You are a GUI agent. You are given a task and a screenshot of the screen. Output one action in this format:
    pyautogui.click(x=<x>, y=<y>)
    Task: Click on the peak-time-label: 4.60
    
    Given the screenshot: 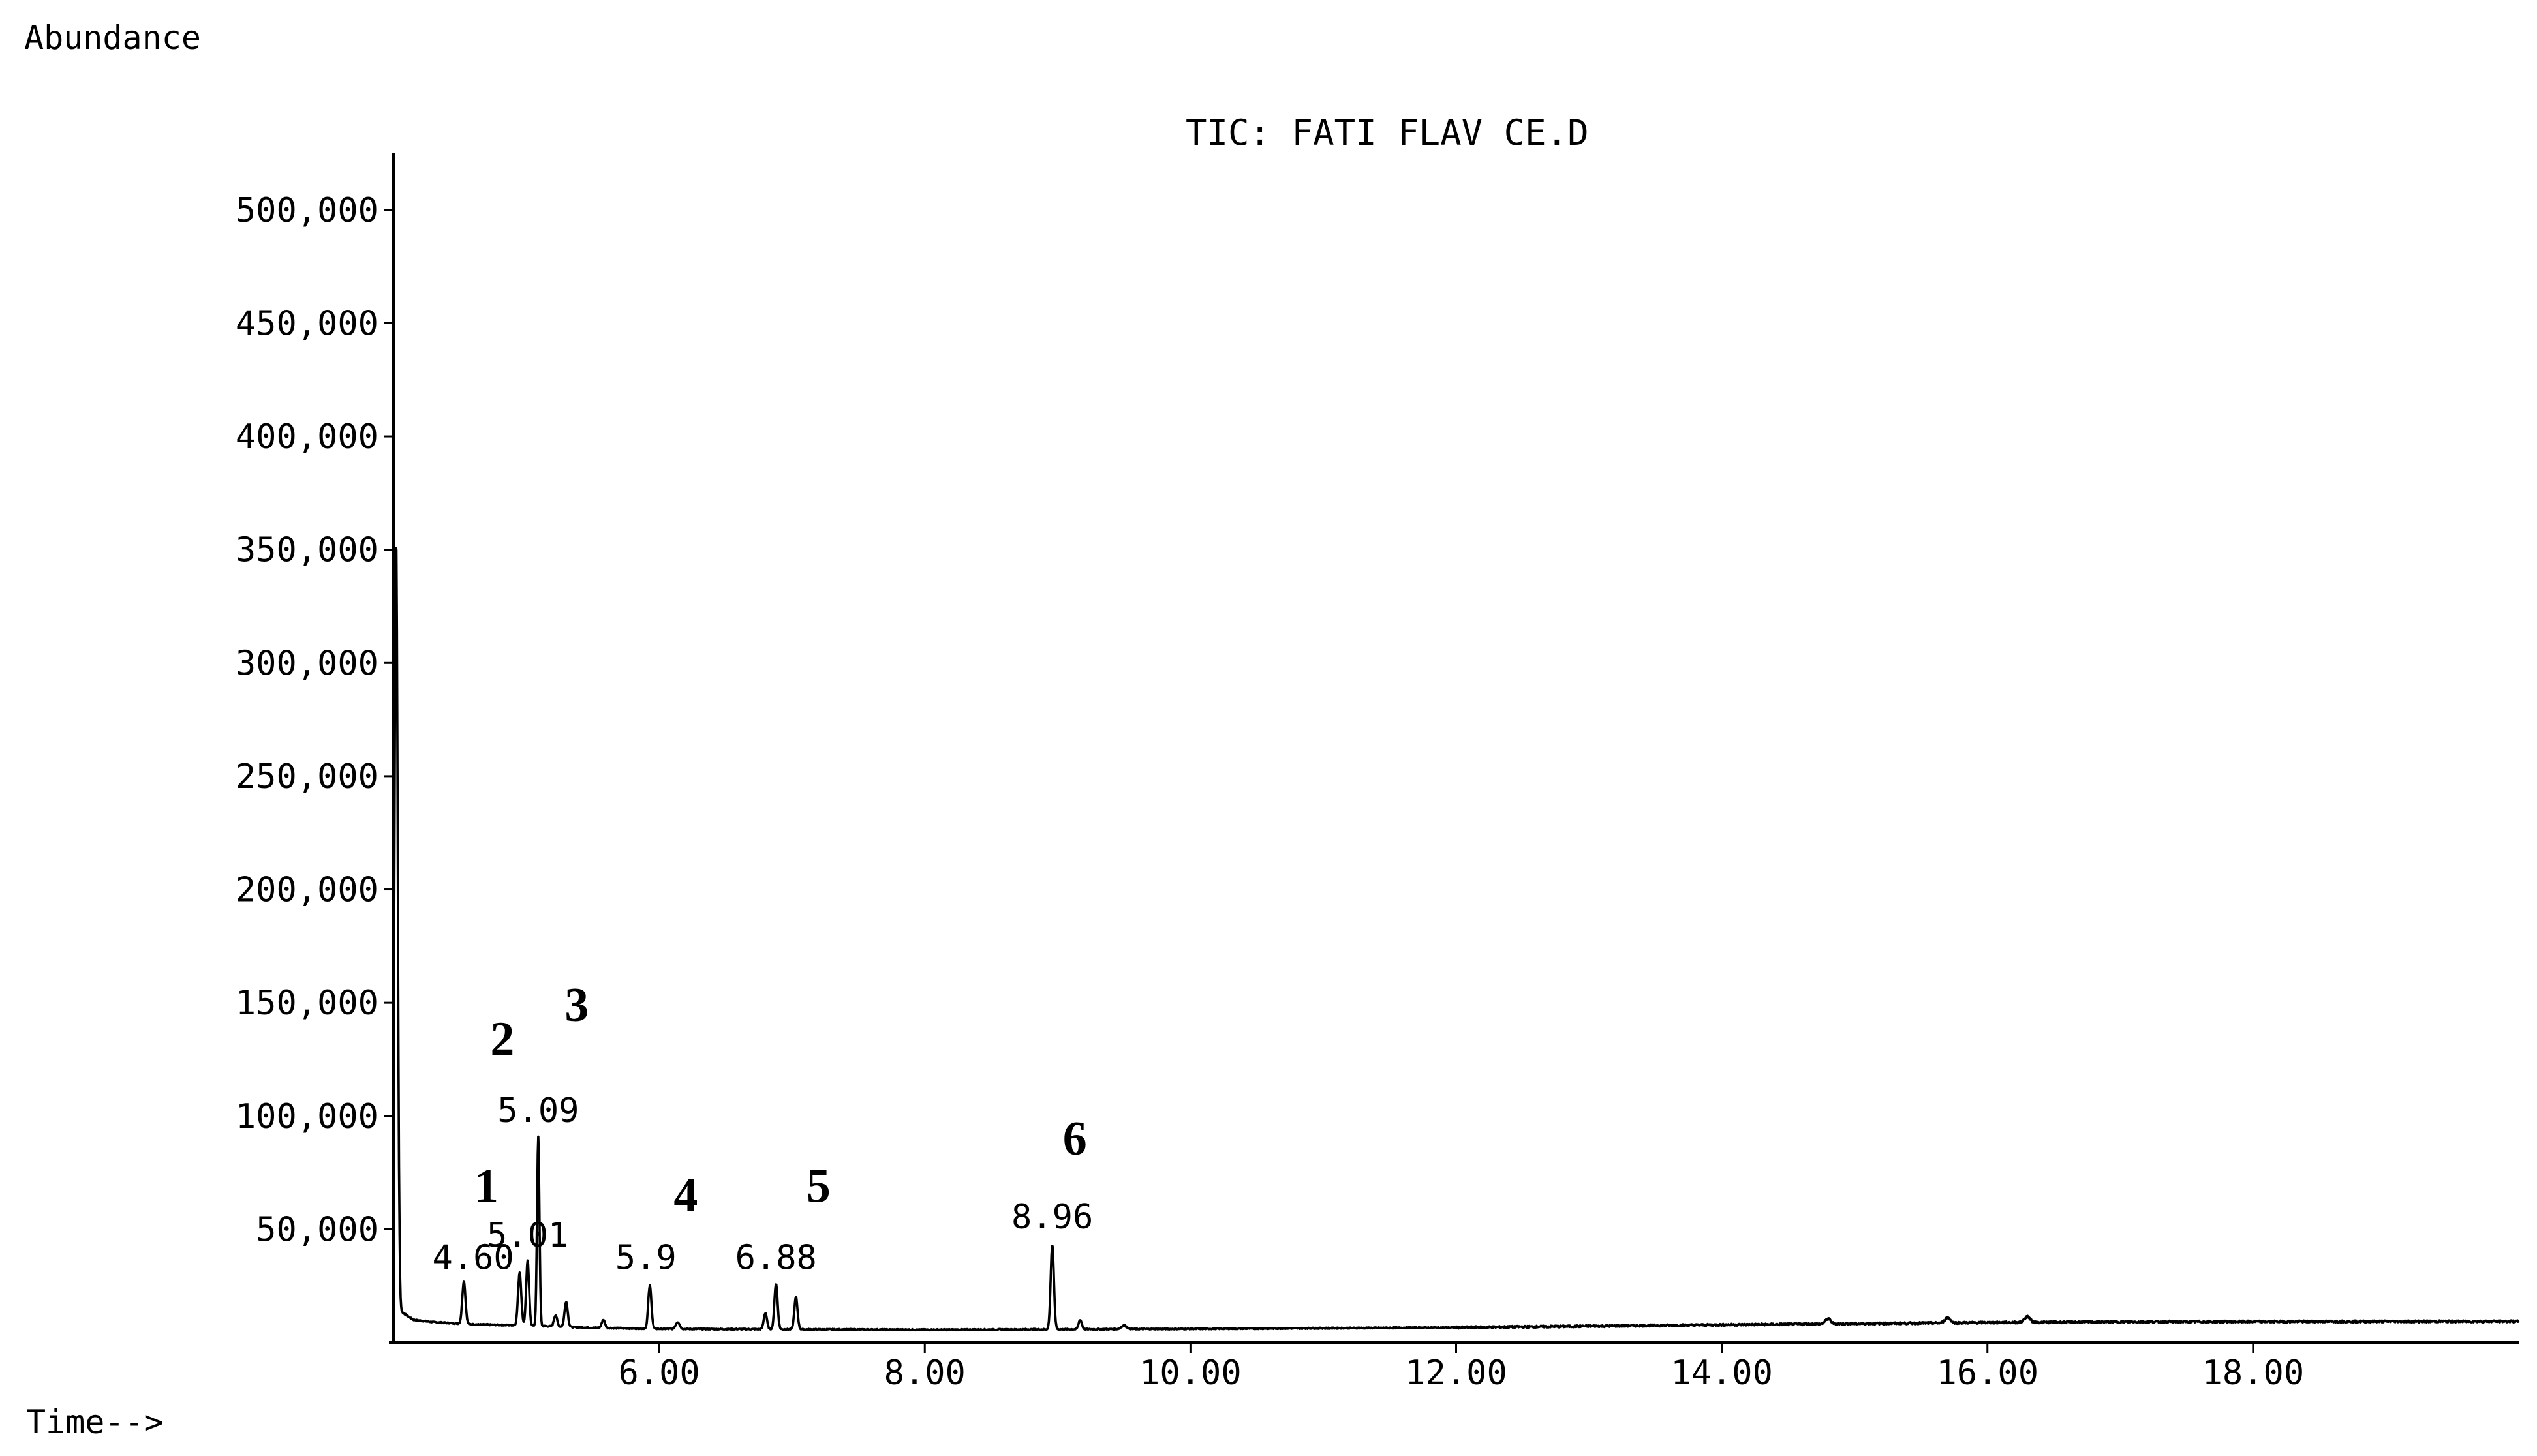 What is the action you would take?
    pyautogui.click(x=473, y=1259)
    